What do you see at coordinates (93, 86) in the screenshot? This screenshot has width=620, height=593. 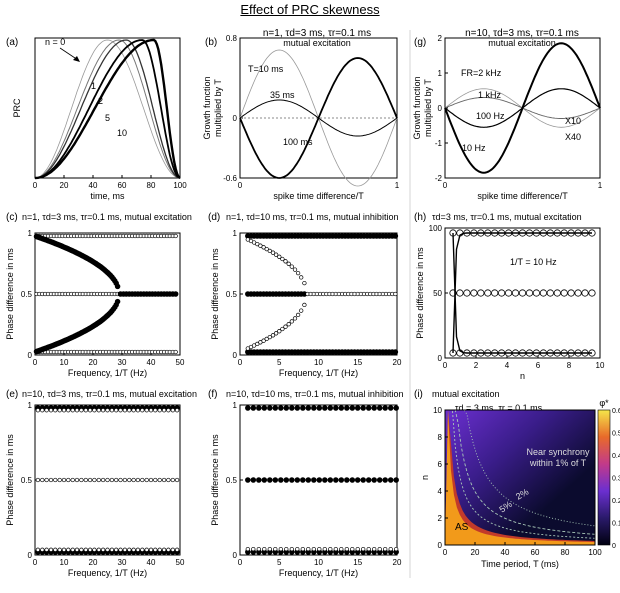 I see `series-label: 1` at bounding box center [93, 86].